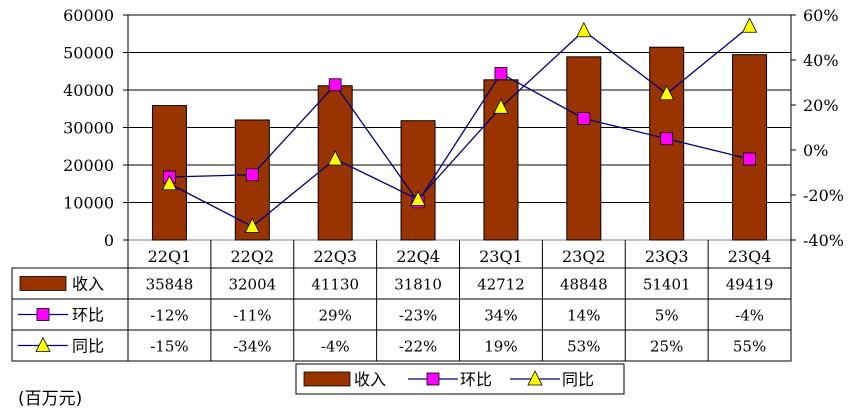 The image size is (859, 418). What do you see at coordinates (169, 316) in the screenshot?
I see `table-cell-qoq-22Q1: -12%` at bounding box center [169, 316].